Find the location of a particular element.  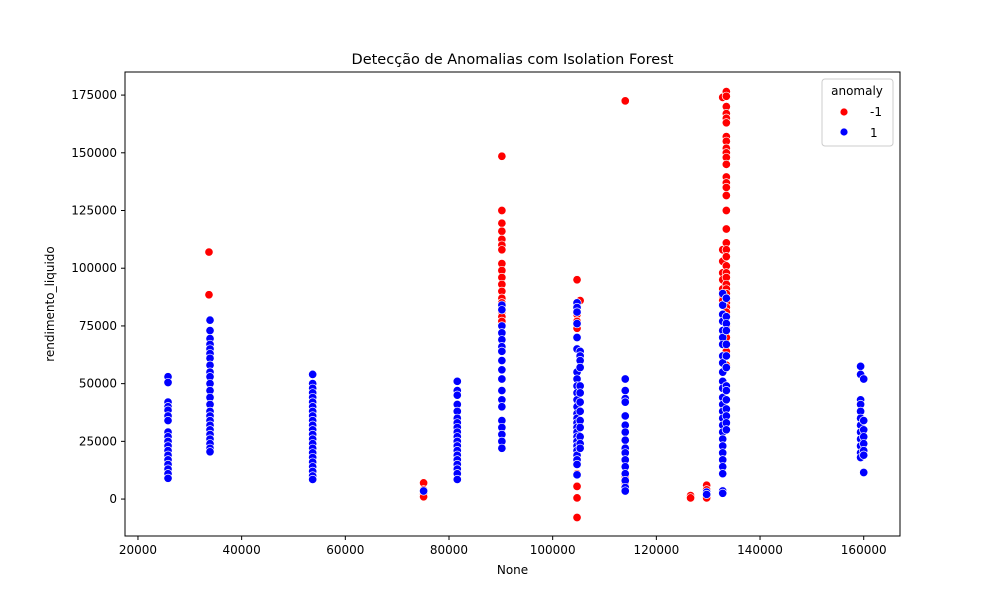

legend-title: anomaly is located at coordinates (857, 91).